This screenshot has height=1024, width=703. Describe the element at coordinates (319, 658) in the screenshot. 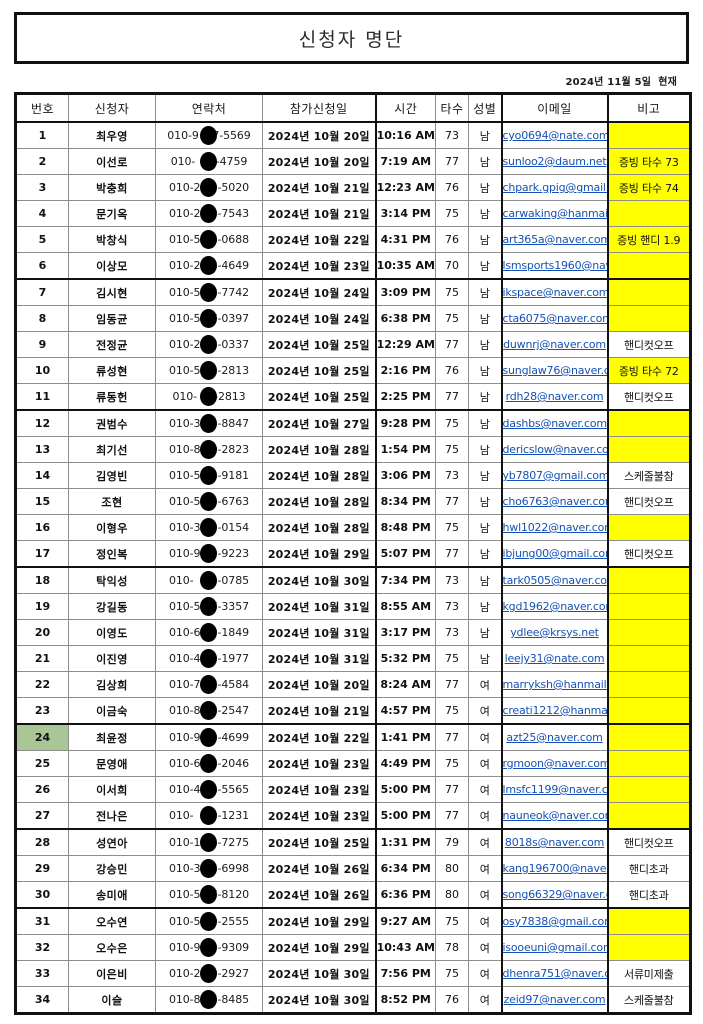

I see `cell-date: 2024년 10월 31일` at that location.